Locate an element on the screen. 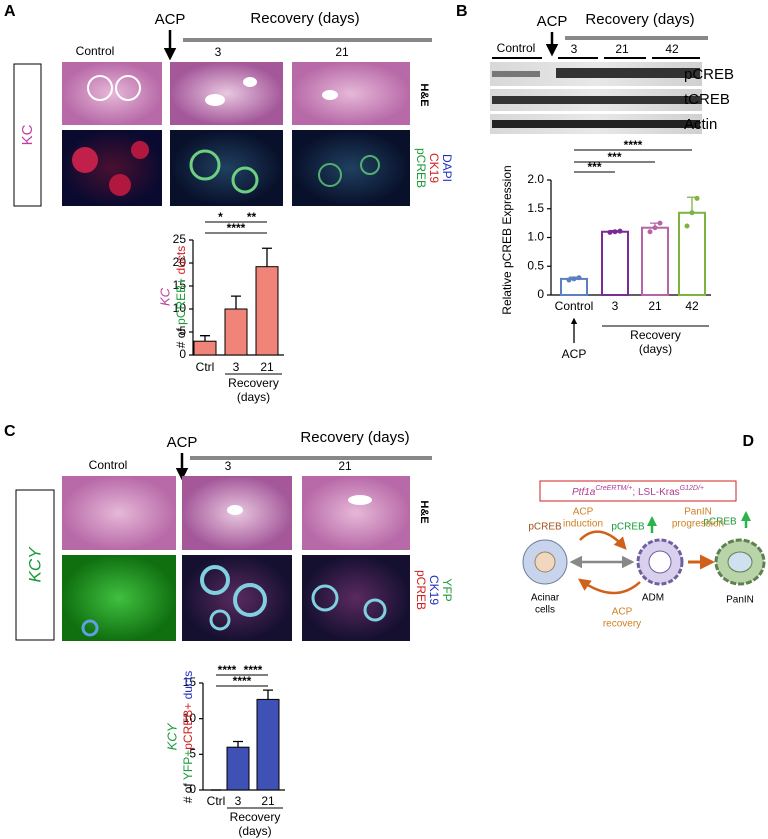  blot-label: tCREB is located at coordinates (707, 99).